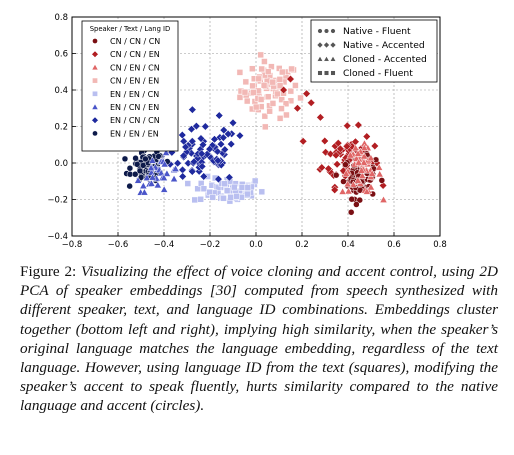 This screenshot has height=455, width=514. Describe the element at coordinates (164, 245) in the screenshot. I see `x-tick-label: −0.4` at that location.